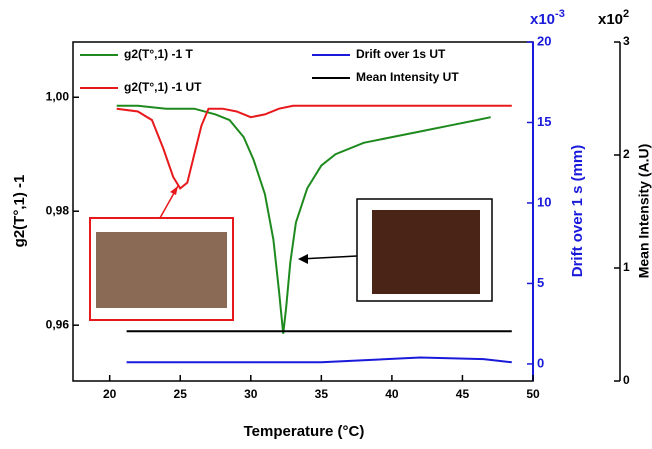 The height and width of the screenshot is (449, 652). What do you see at coordinates (161, 270) in the screenshot?
I see `photo-bark` at bounding box center [161, 270].